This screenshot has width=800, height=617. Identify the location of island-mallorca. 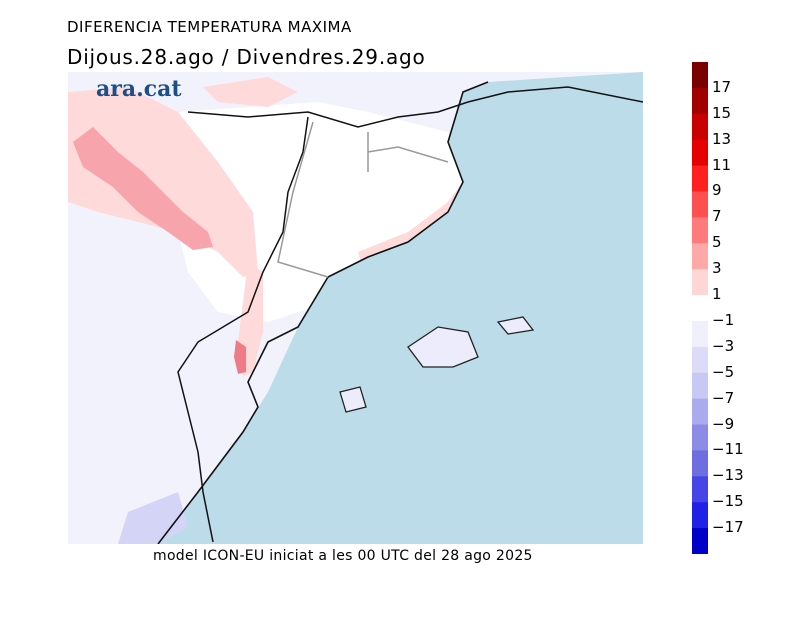
(443, 347).